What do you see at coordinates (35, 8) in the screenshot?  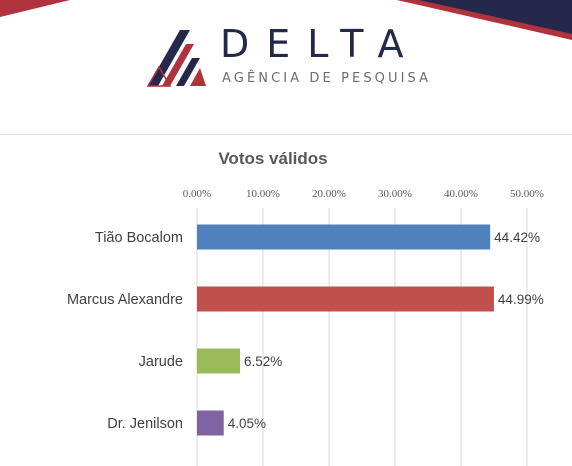 I see `corner-decoration-left` at bounding box center [35, 8].